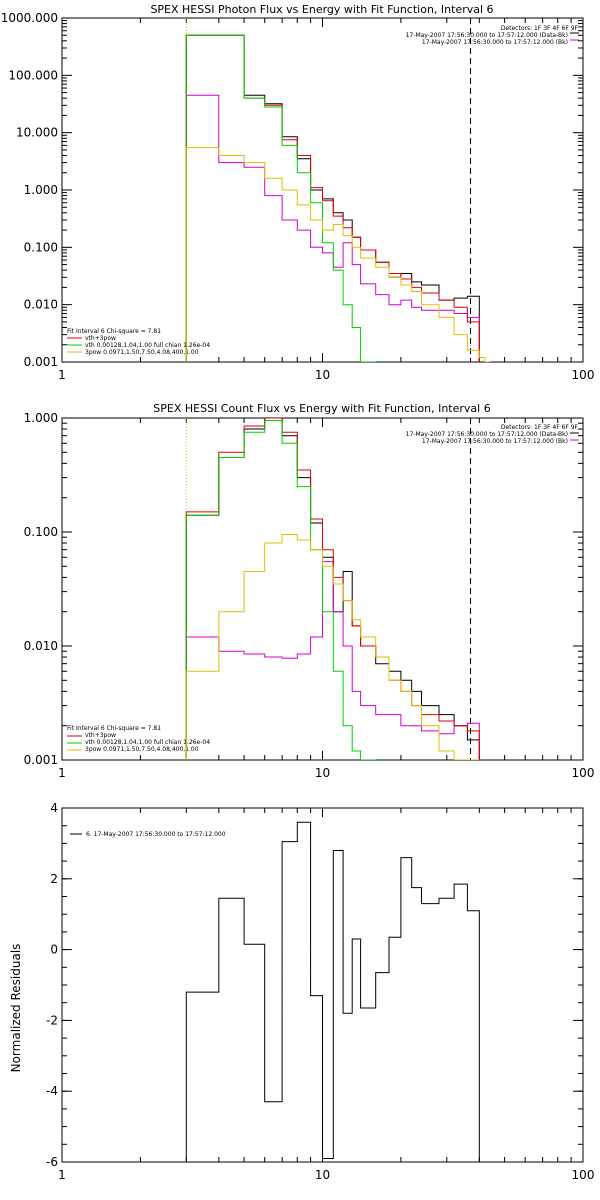 Image resolution: width=600 pixels, height=1200 pixels. Describe the element at coordinates (33, 75) in the screenshot. I see `y-tick-label: 100.000` at that location.